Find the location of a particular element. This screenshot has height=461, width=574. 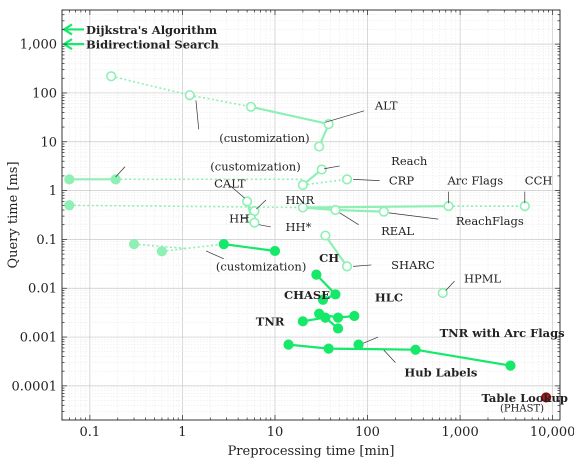

series-points-reach is located at coordinates (319, 146).